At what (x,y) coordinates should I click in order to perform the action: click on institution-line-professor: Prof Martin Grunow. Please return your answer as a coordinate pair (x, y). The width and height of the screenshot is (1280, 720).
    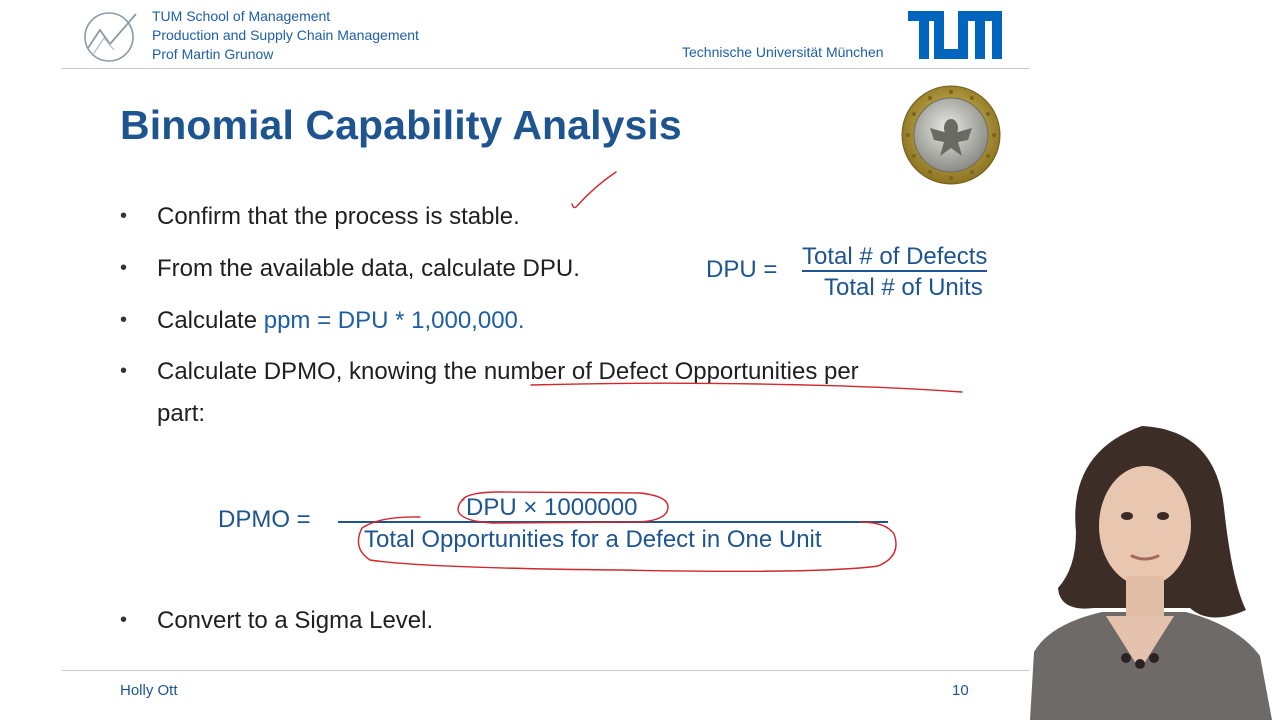
    Looking at the image, I should click on (213, 54).